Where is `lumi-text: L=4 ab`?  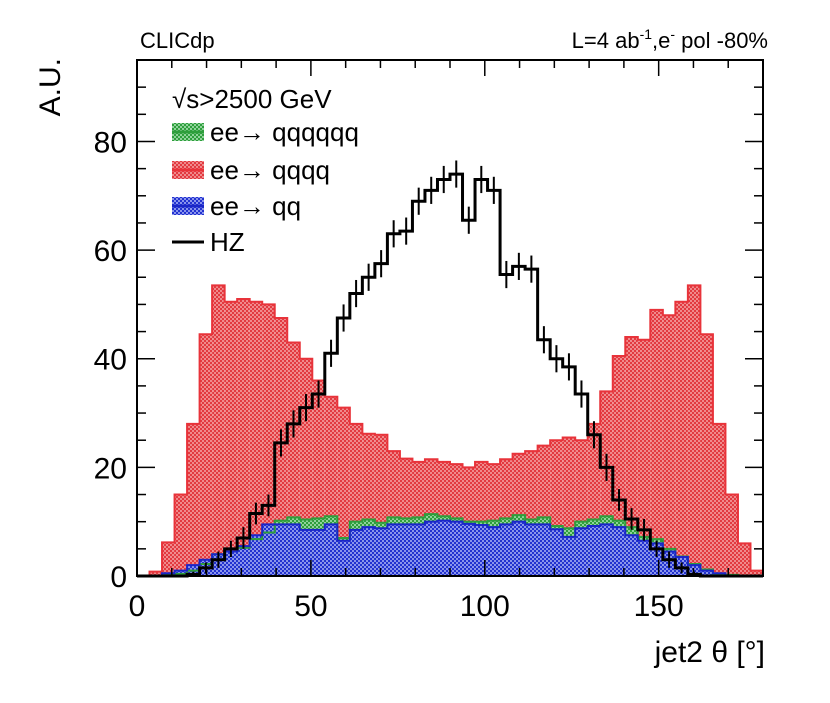
lumi-text: L=4 ab is located at coordinates (606, 40).